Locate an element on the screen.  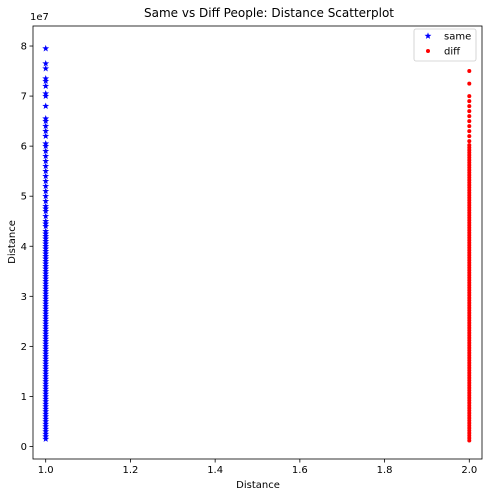
x-tick-label: 1.0 is located at coordinates (46, 470).